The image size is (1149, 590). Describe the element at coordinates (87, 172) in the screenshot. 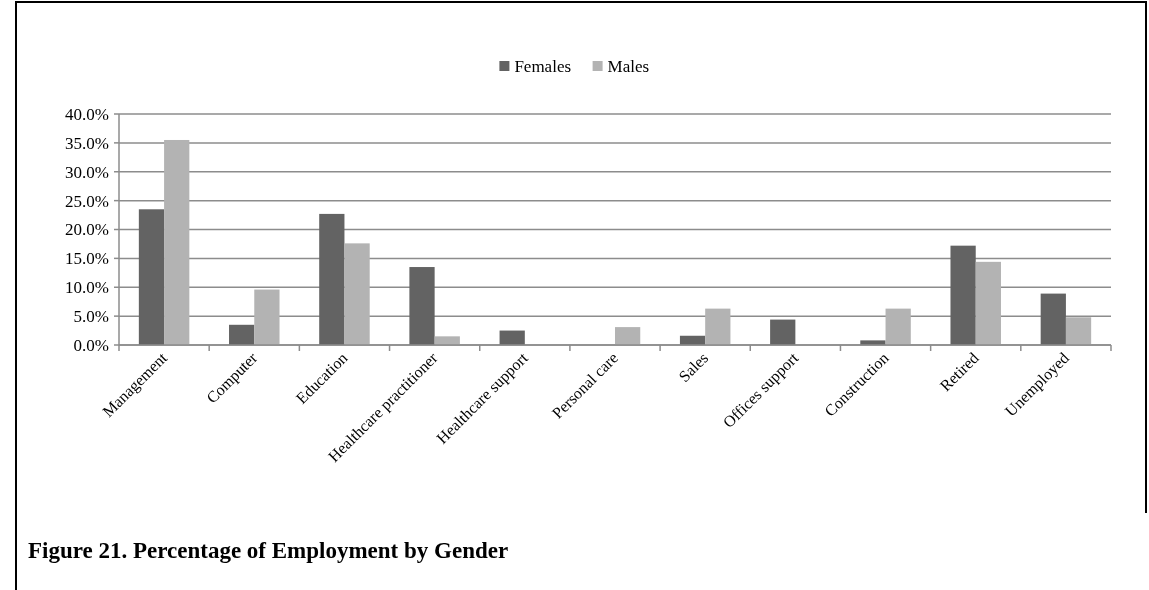

I see `y-tick-label: 30.0%` at that location.